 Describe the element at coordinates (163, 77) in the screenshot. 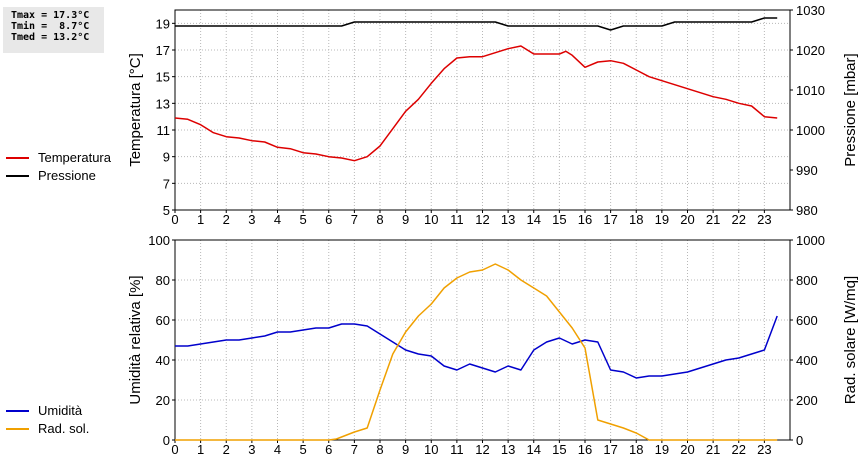

I see `y-tick-label: 15` at that location.